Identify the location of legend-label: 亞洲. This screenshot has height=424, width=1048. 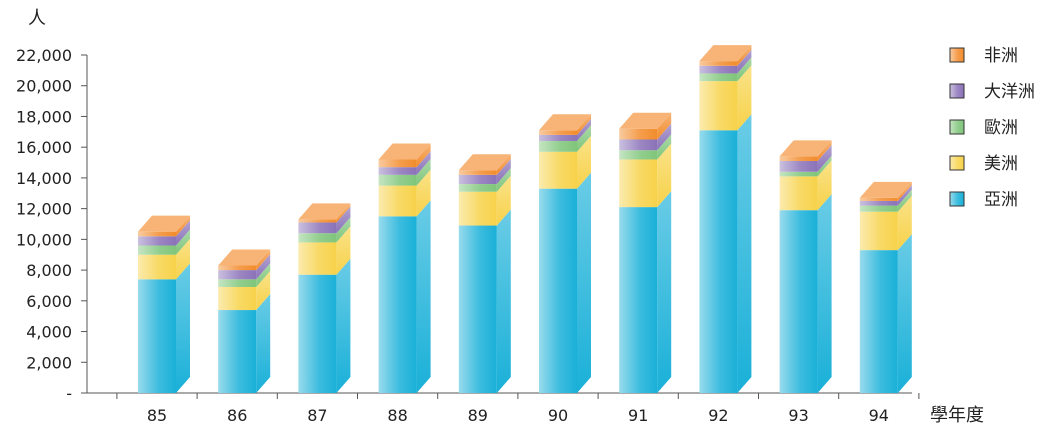
(1001, 200).